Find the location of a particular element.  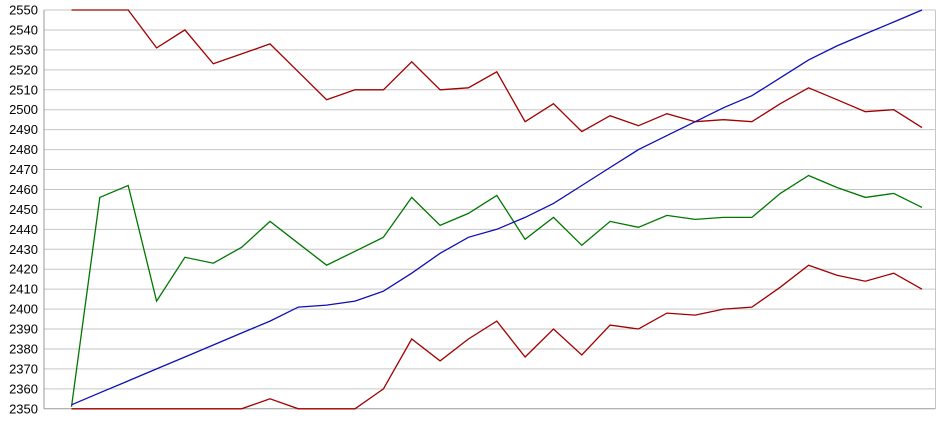

y-axis-label: 2360 is located at coordinates (23, 388).